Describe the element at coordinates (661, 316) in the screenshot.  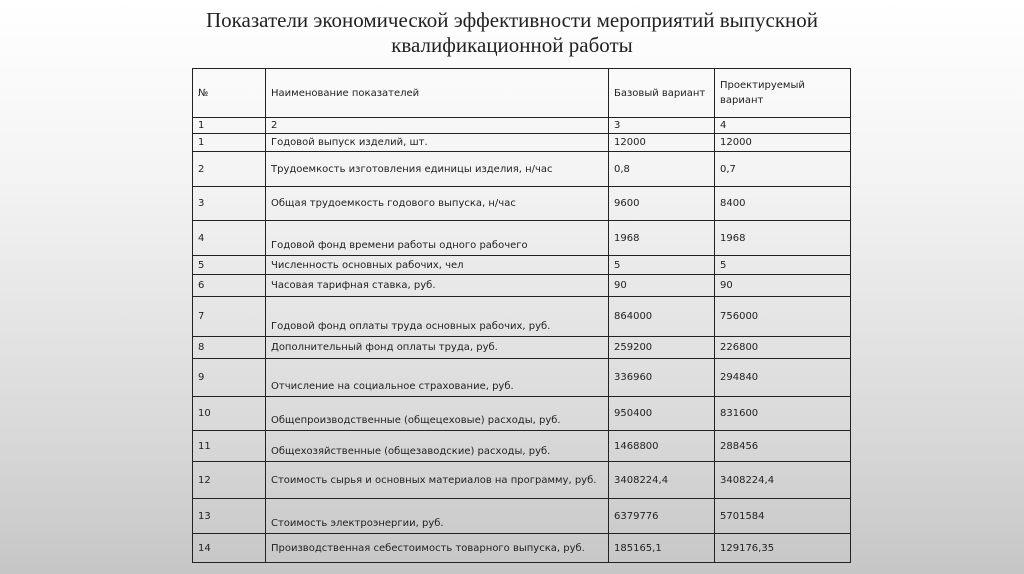
I see `base-value: 864000` at that location.